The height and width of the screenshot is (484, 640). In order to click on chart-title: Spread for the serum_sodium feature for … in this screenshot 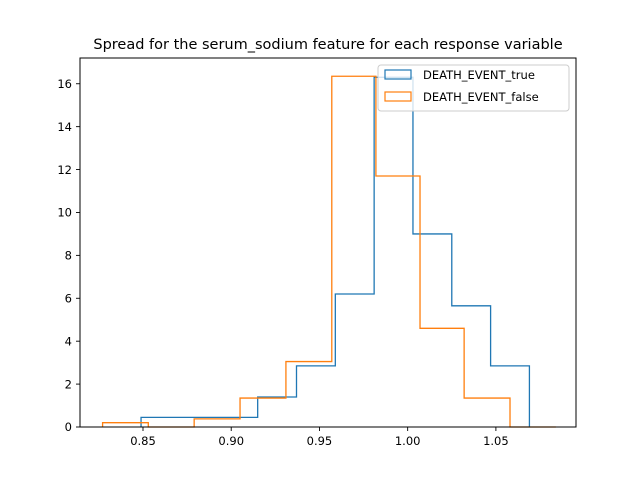, I will do `click(327, 45)`.